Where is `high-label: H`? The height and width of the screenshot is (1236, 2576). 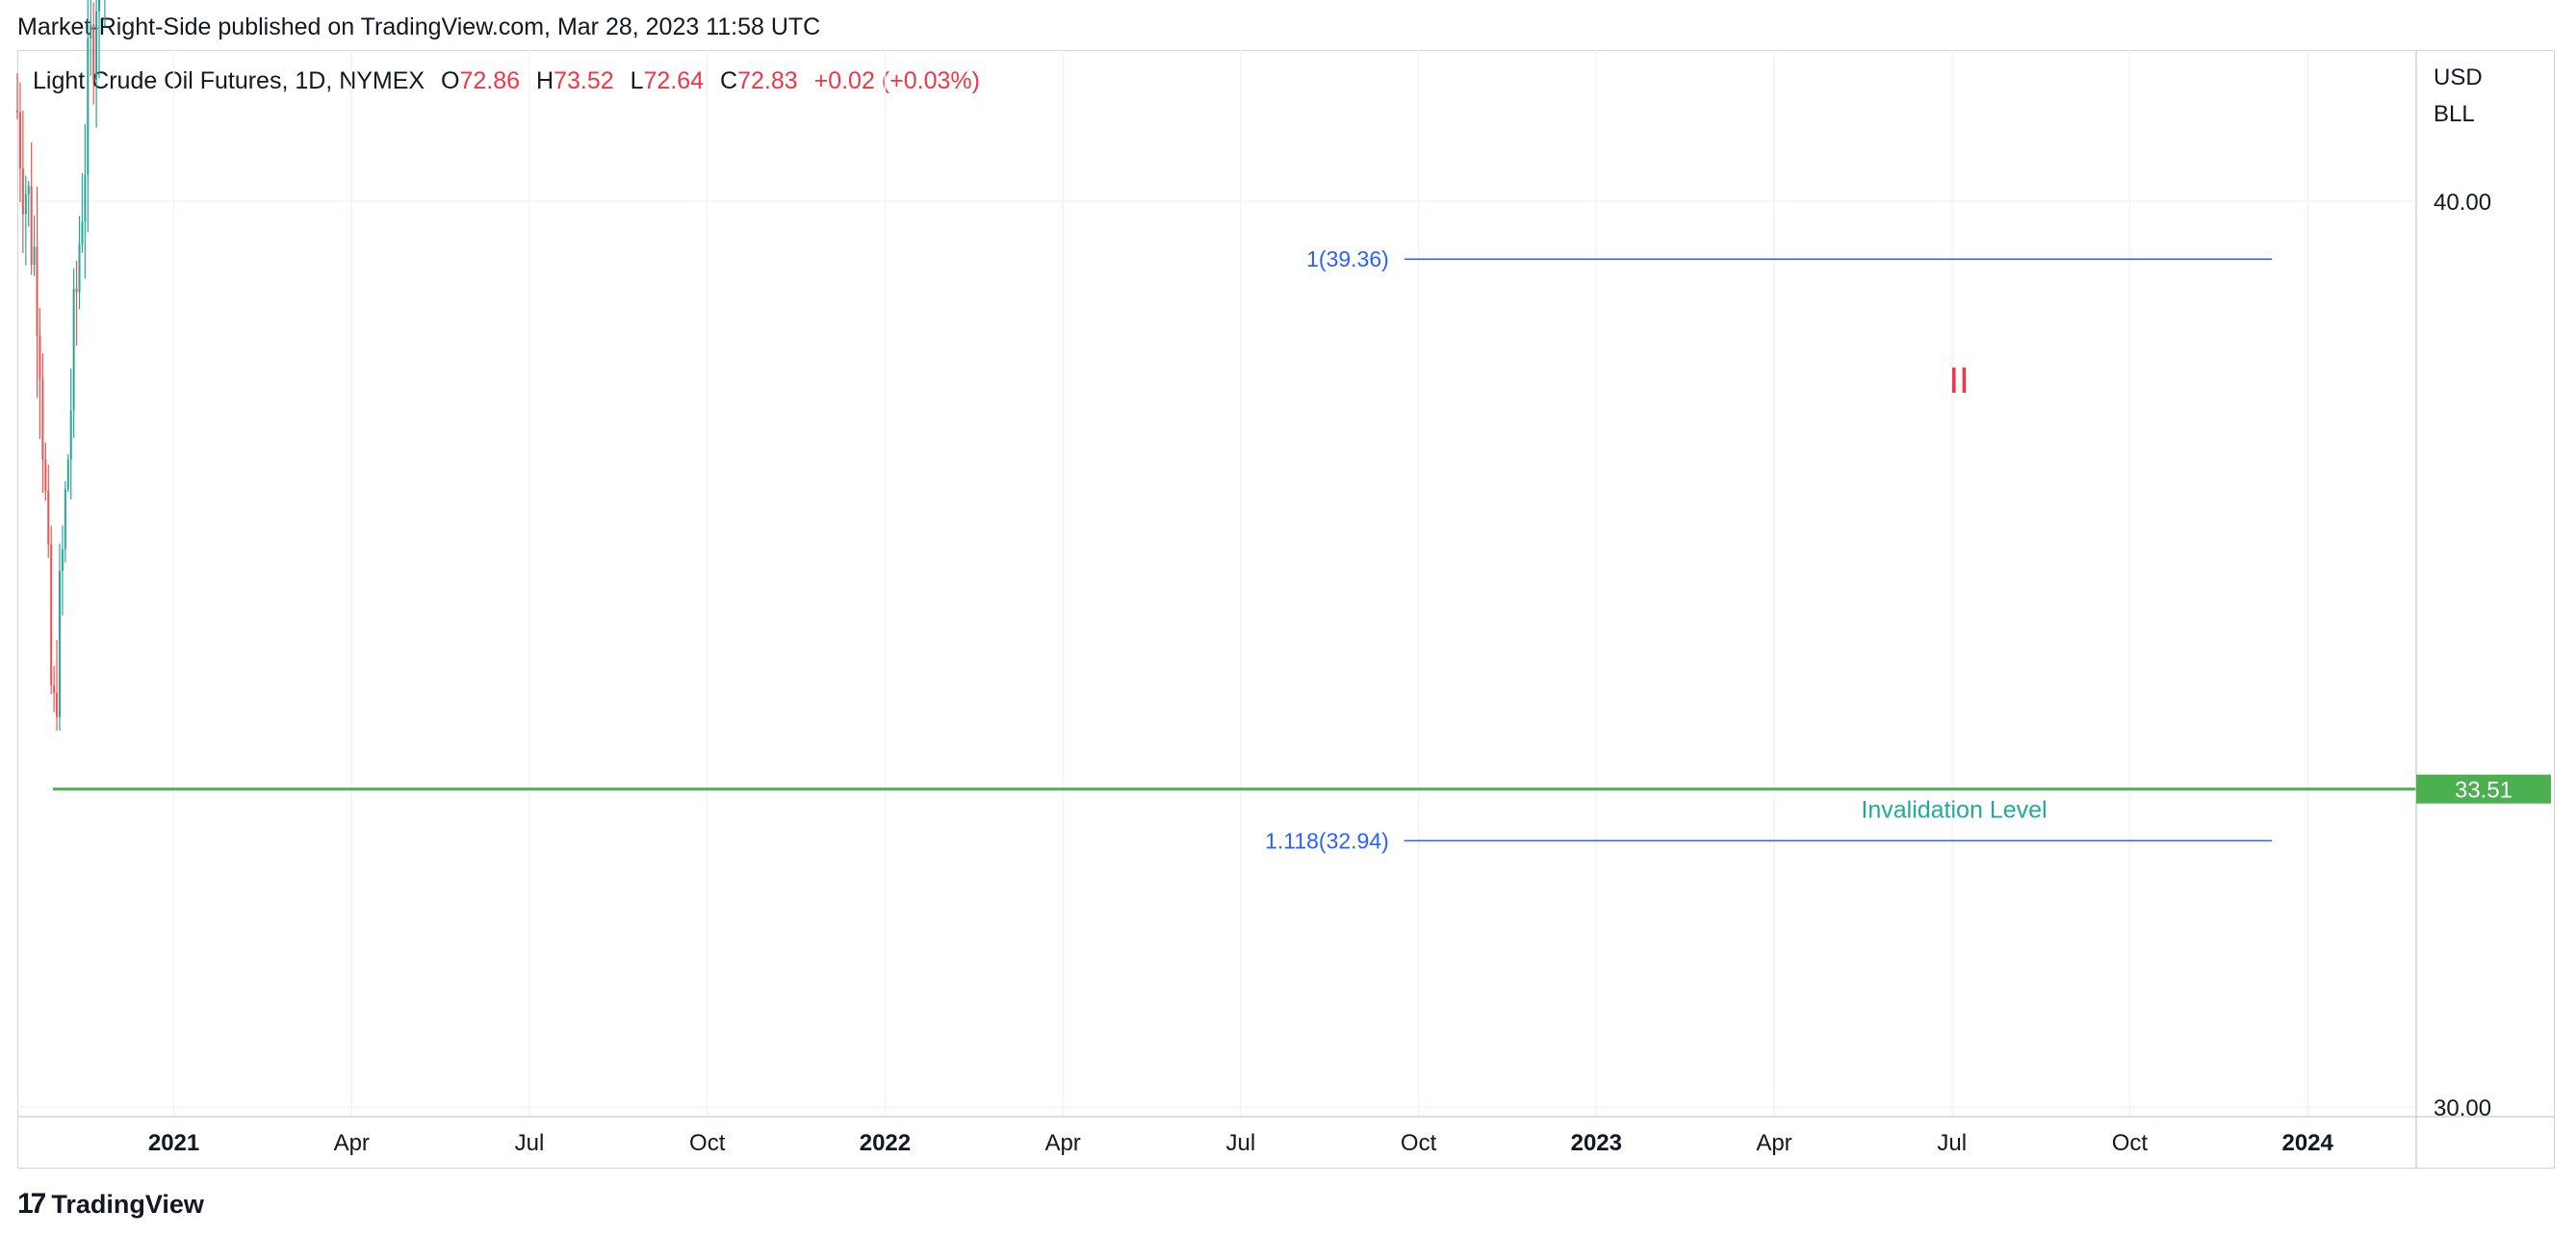 high-label: H is located at coordinates (545, 80).